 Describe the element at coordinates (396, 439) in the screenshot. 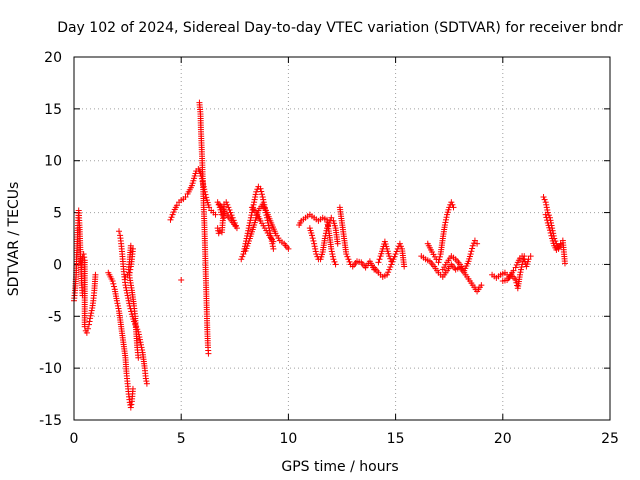

I see `x-tick-label: 15` at that location.